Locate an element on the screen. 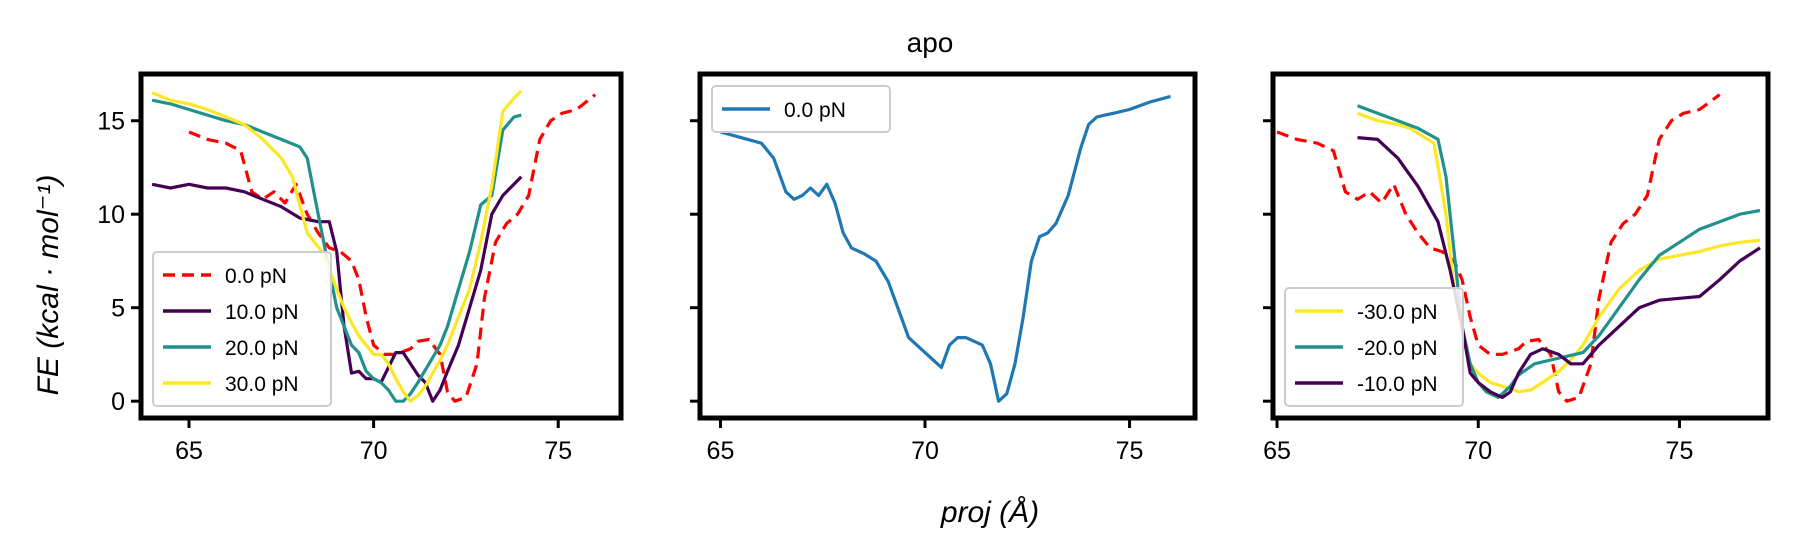 Image resolution: width=1798 pixels, height=560 pixels. y-tick-label: 15 is located at coordinates (111, 122).